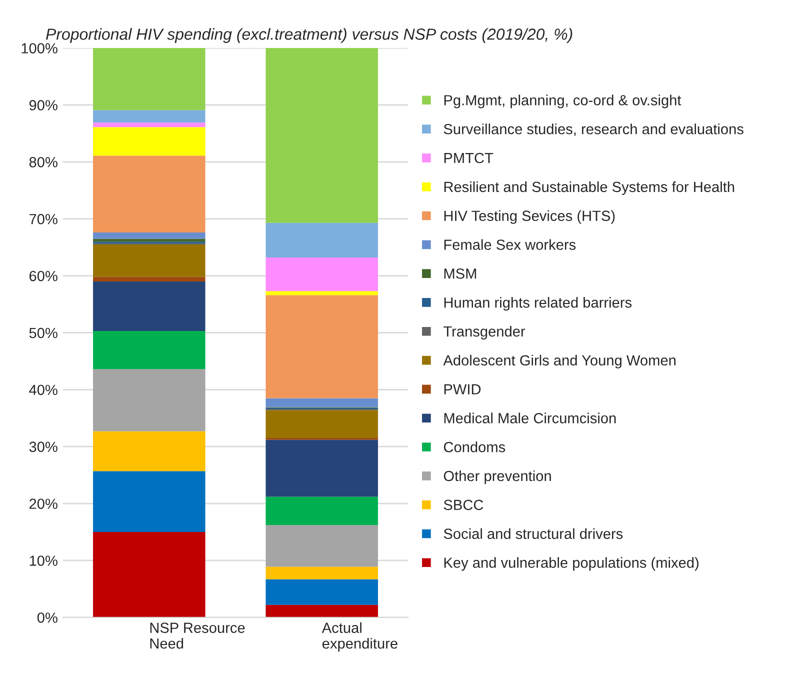 Image resolution: width=785 pixels, height=686 pixels. Describe the element at coordinates (43, 447) in the screenshot. I see `y-tick-label: 30%` at that location.